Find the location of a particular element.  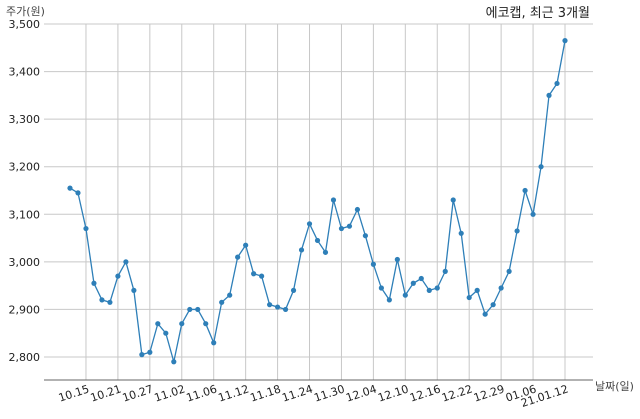

y-axis-label: 주가(원) is located at coordinates (25, 11).